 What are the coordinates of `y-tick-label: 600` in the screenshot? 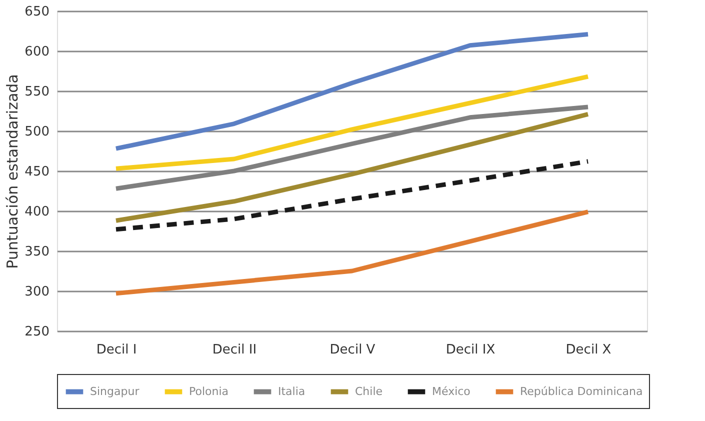 It's located at (37, 52).